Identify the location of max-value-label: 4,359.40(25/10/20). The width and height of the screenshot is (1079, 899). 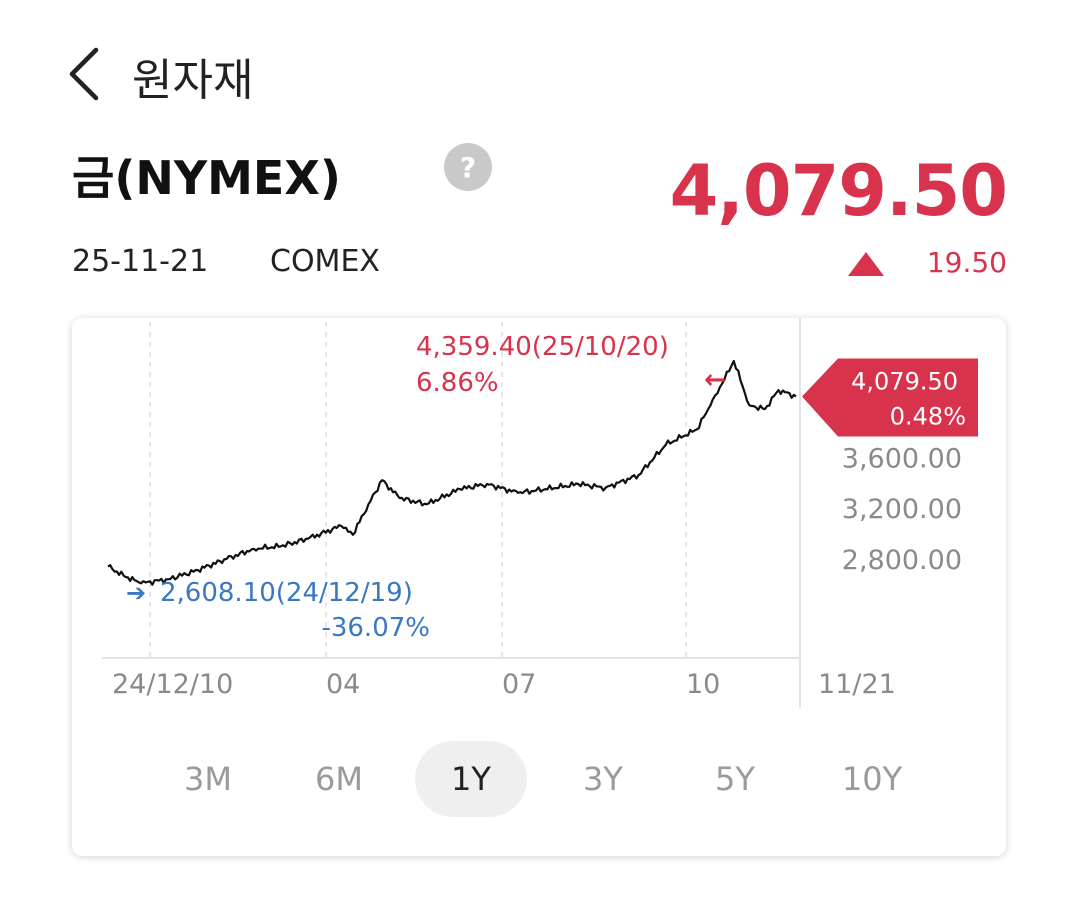
(542, 347).